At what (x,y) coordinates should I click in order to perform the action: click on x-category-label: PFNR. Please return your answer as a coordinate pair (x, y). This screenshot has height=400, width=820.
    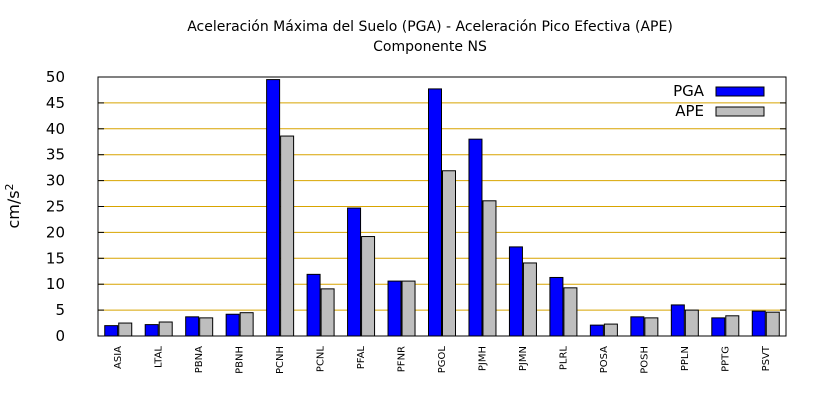
    Looking at the image, I should click on (402, 359).